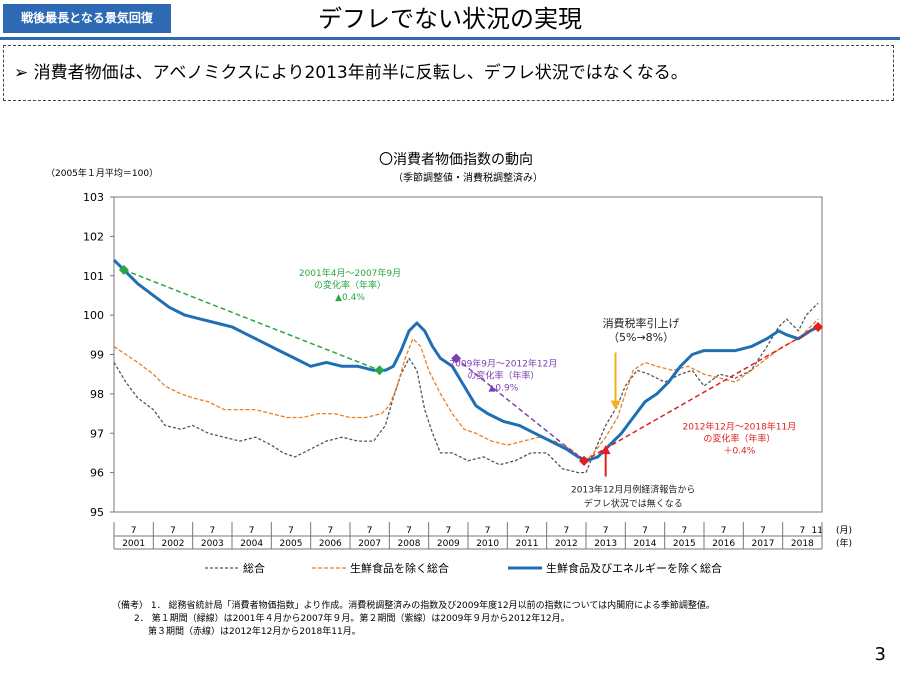 Image resolution: width=900 pixels, height=675 pixels. What do you see at coordinates (802, 544) in the screenshot?
I see `year-tick-label: 2018` at bounding box center [802, 544].